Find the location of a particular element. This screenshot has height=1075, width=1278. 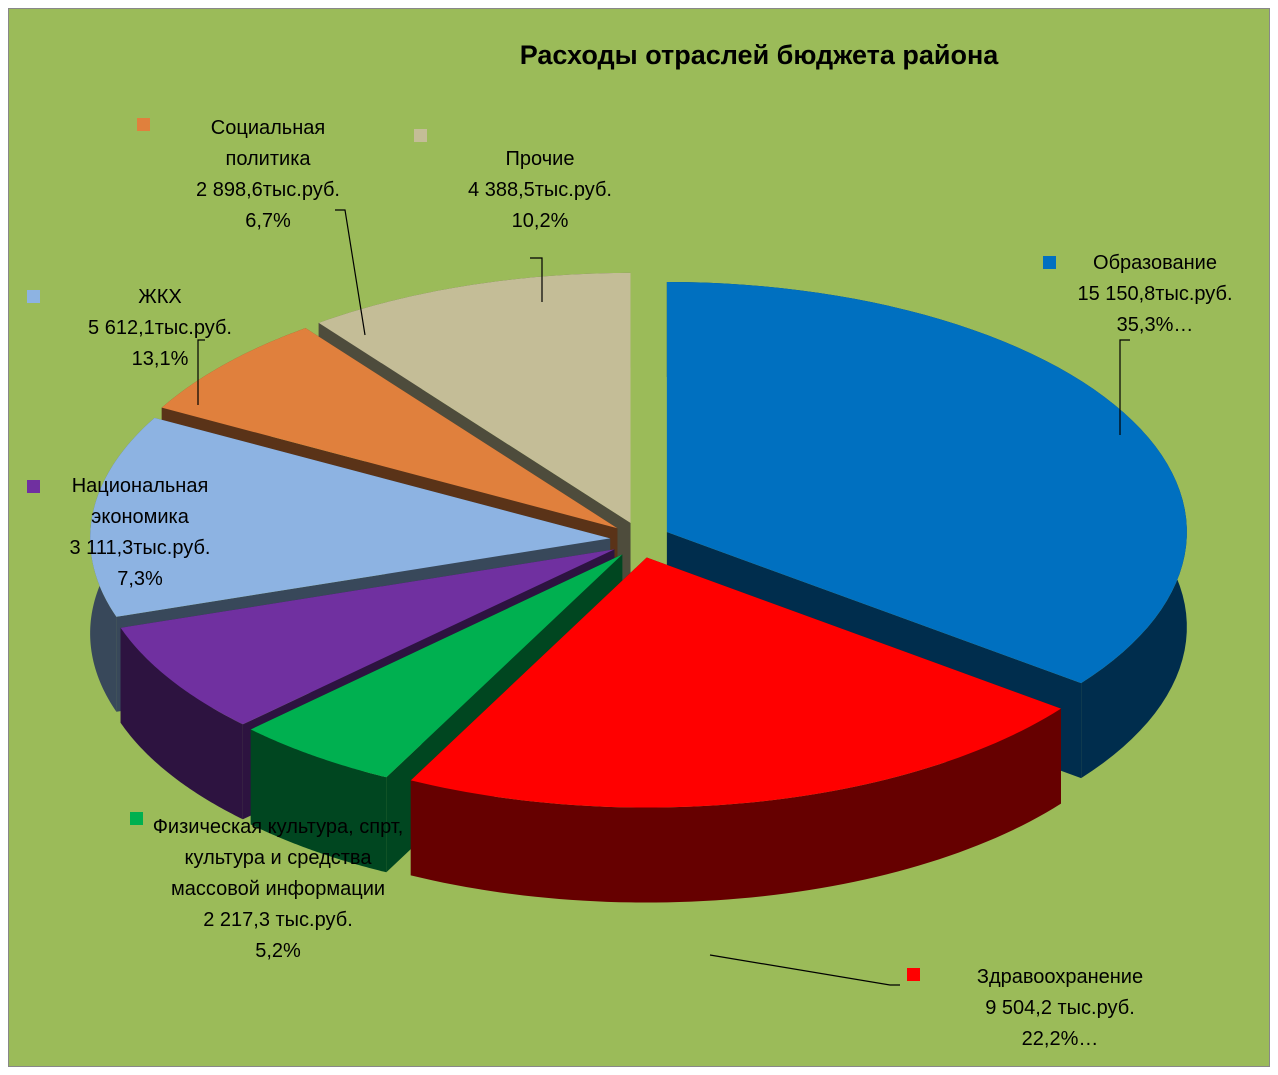

label-name: Социальная политика is located at coordinates (268, 143).